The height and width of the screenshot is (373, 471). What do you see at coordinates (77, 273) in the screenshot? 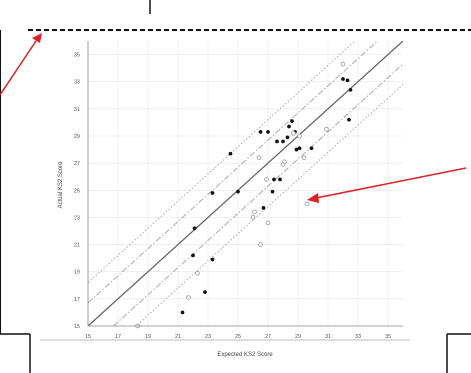
I see `y-tick-label-2: 19` at bounding box center [77, 273].